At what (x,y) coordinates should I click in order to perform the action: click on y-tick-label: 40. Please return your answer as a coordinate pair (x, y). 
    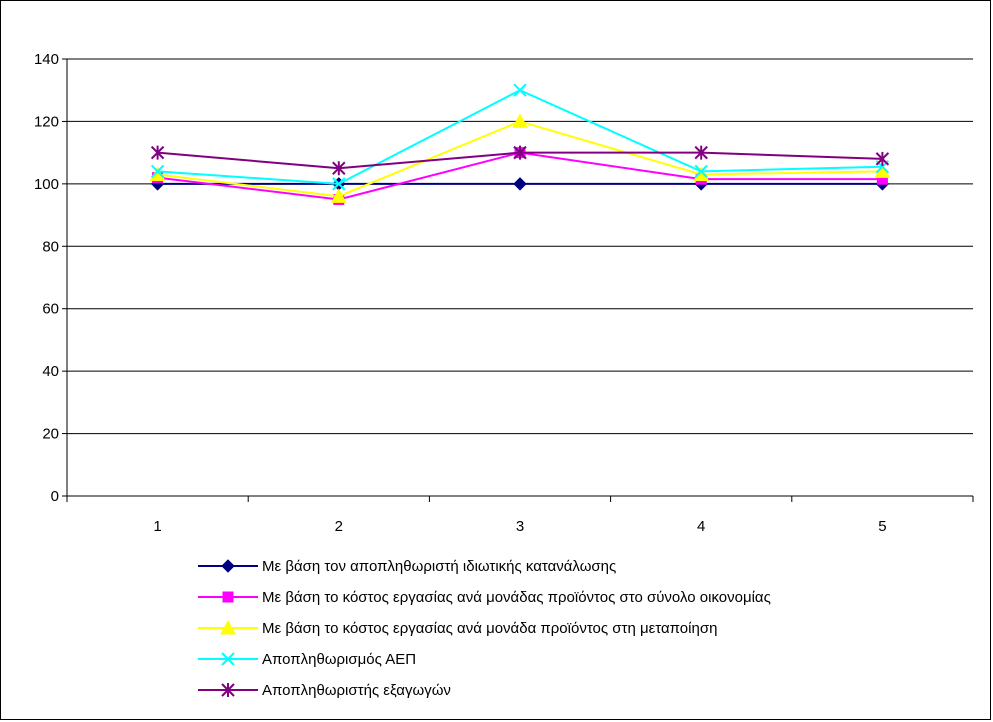
    Looking at the image, I should click on (50, 371).